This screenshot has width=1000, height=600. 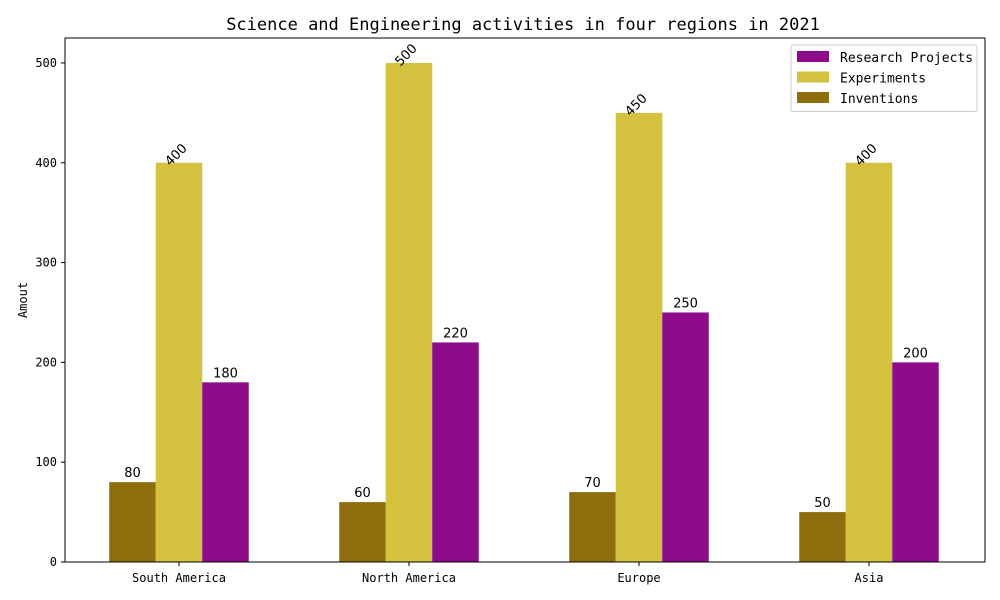 I want to click on y-axis-label: Amout, so click(x=23, y=300).